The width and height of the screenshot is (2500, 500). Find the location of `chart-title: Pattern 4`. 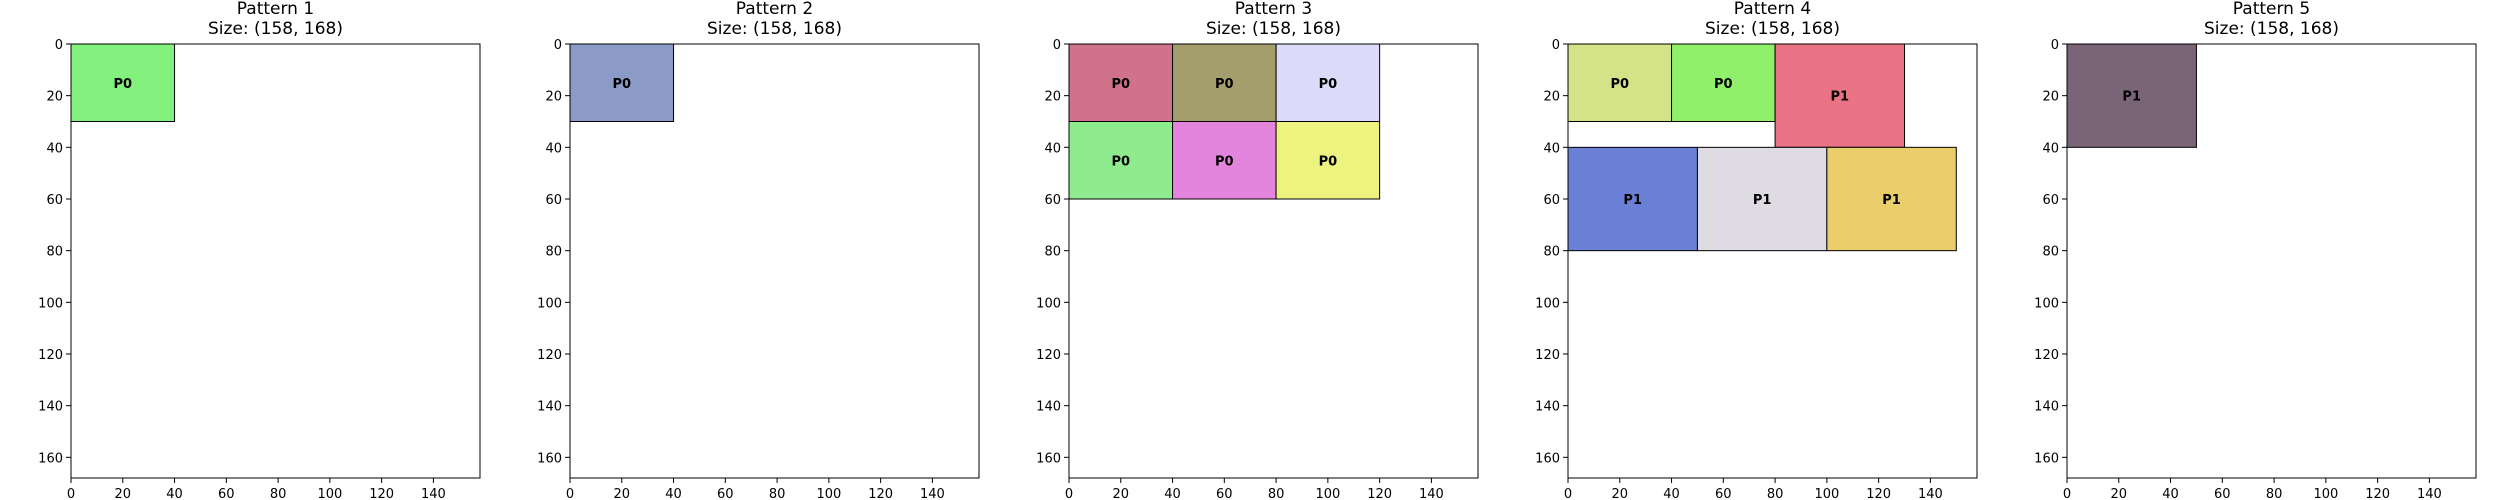

chart-title: Pattern 4 is located at coordinates (1772, 9).